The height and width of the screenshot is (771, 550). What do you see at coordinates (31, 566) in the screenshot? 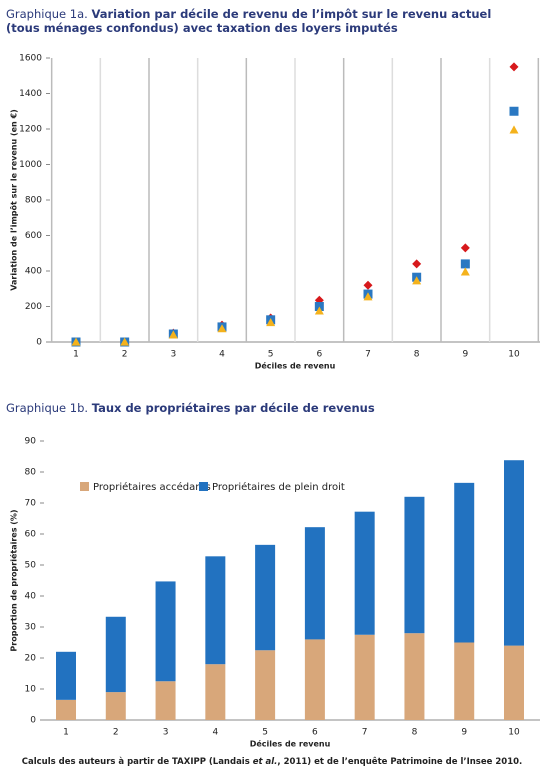
I see `y-tick-label: 50` at bounding box center [31, 566].